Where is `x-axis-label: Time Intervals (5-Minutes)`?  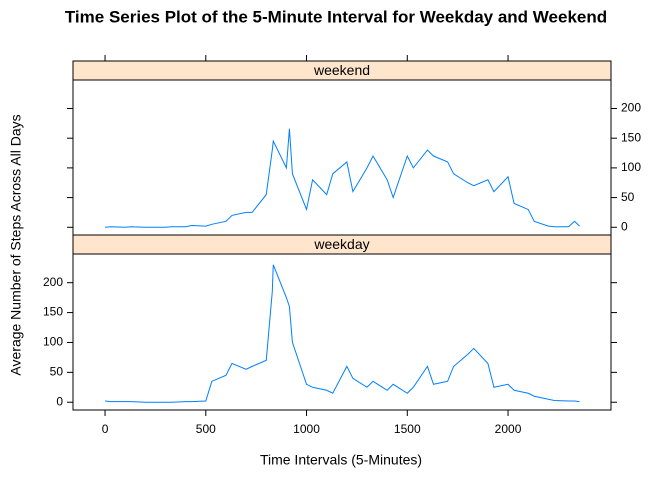 x-axis-label: Time Intervals (5-Minutes) is located at coordinates (341, 460).